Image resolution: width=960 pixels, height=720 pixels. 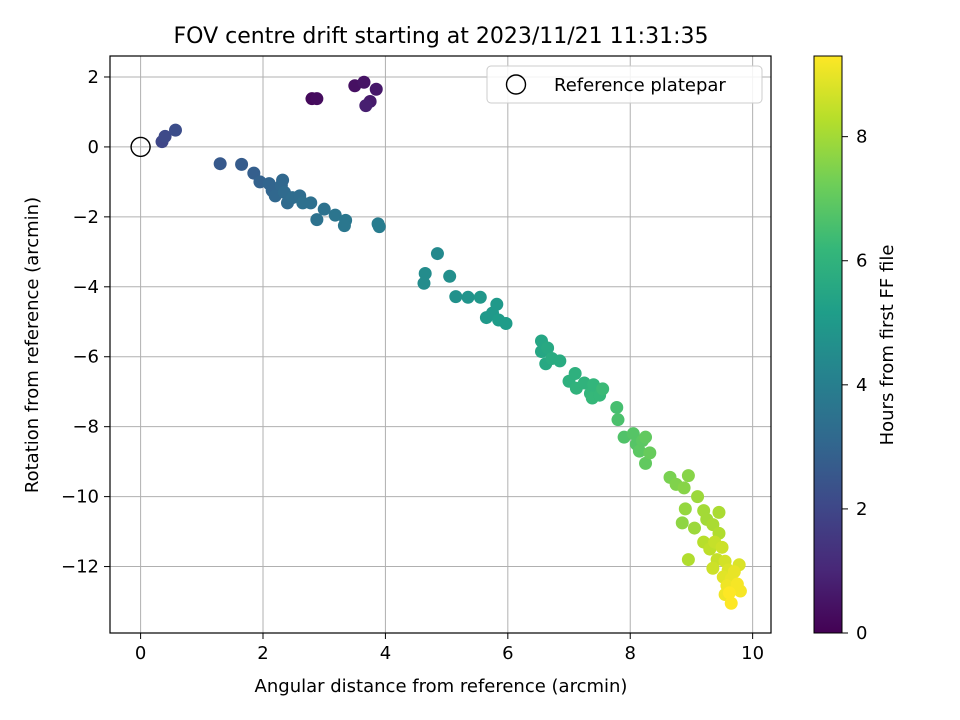 What do you see at coordinates (887, 345) in the screenshot?
I see `colorbar-label: Hours from first FF file` at bounding box center [887, 345].